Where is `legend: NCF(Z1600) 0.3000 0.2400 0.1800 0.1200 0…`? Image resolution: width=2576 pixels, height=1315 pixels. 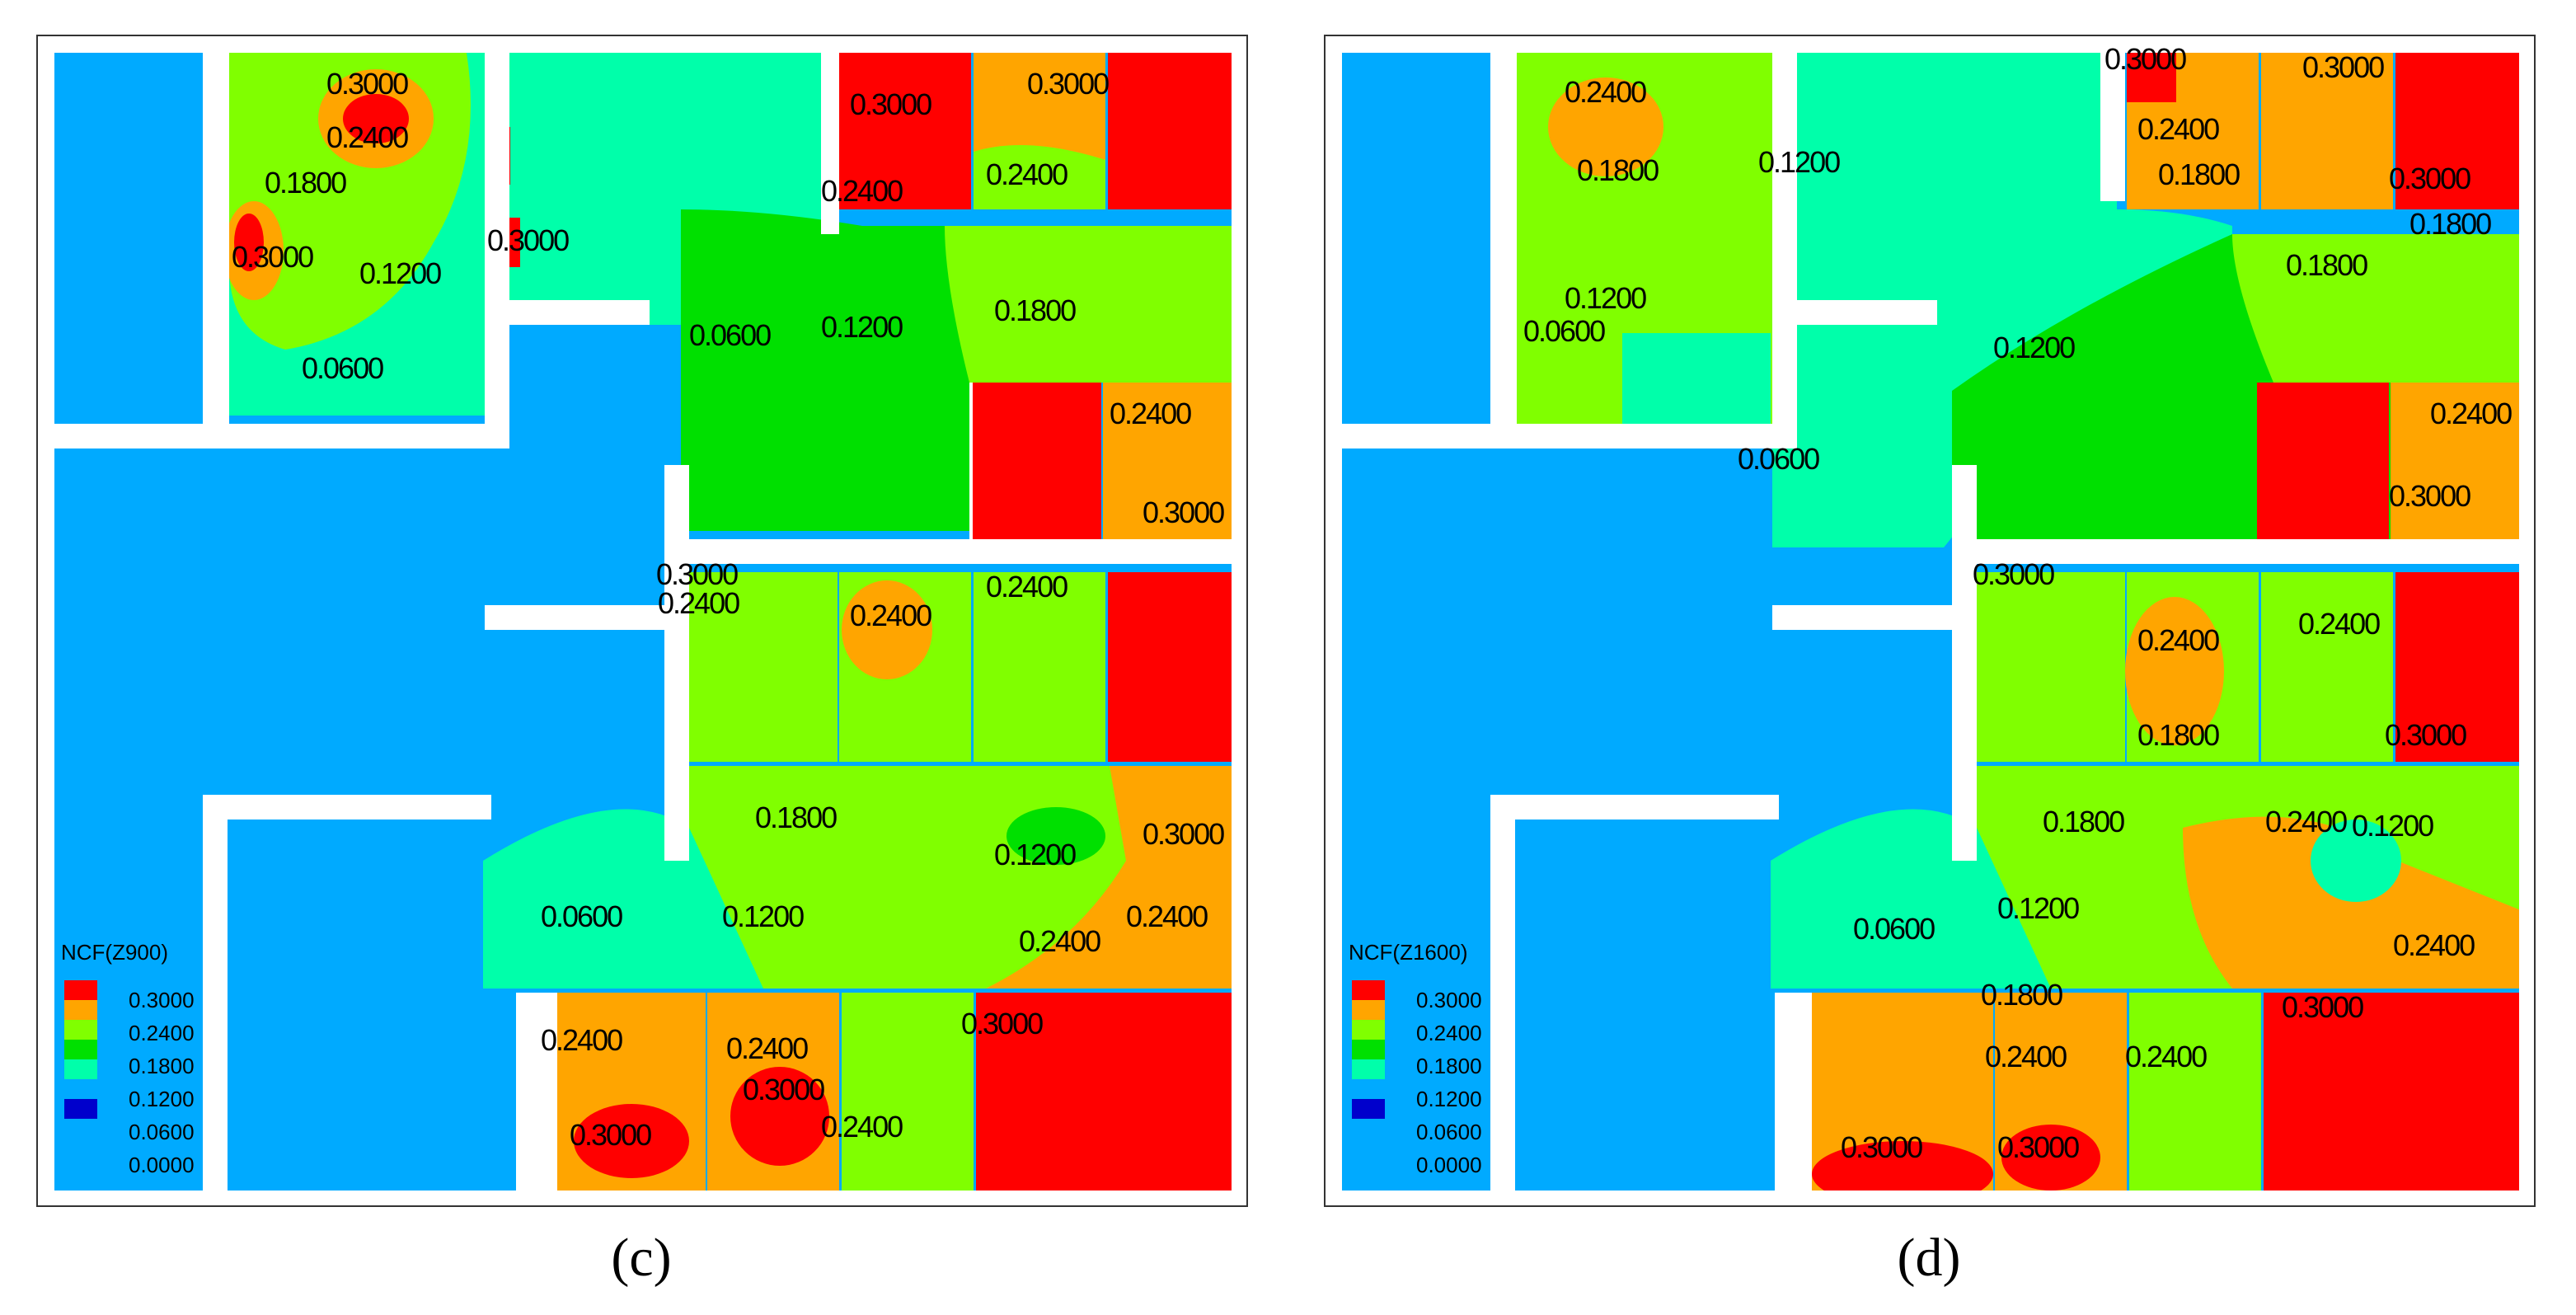
legend: NCF(Z1600) 0.3000 0.2400 0.1800 0.1200 0… is located at coordinates (1416, 1058).